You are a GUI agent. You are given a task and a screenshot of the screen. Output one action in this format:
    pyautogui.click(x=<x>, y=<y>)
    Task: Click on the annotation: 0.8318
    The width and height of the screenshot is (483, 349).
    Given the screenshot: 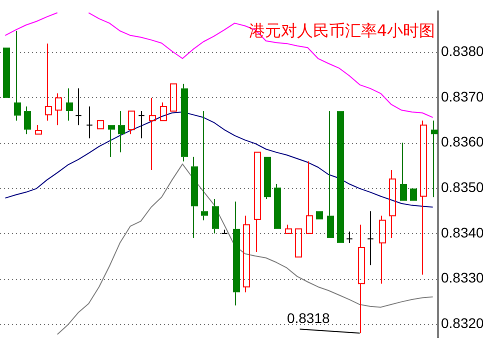 What is the action you would take?
    pyautogui.click(x=308, y=318)
    